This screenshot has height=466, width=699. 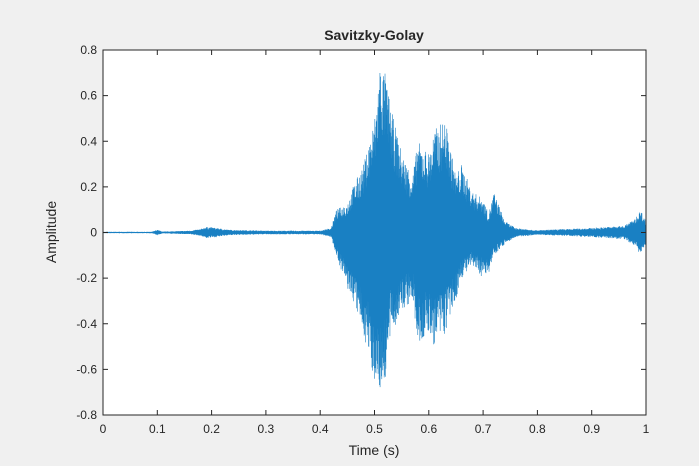 What do you see at coordinates (483, 429) in the screenshot?
I see `x-tick-label: 0.7` at bounding box center [483, 429].